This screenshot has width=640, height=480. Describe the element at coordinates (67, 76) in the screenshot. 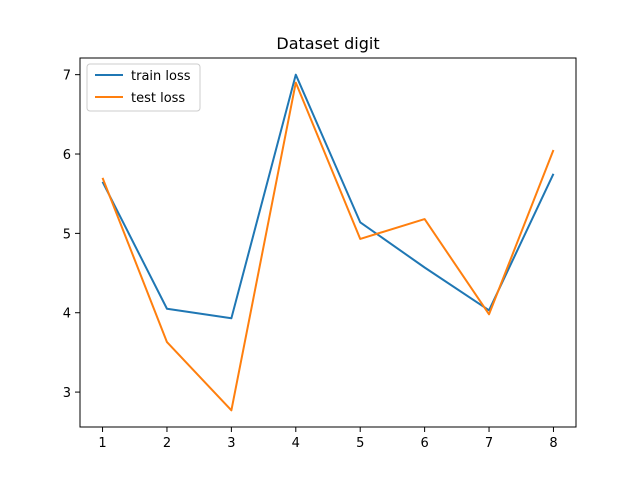

I see `y-tick-label: 7` at that location.